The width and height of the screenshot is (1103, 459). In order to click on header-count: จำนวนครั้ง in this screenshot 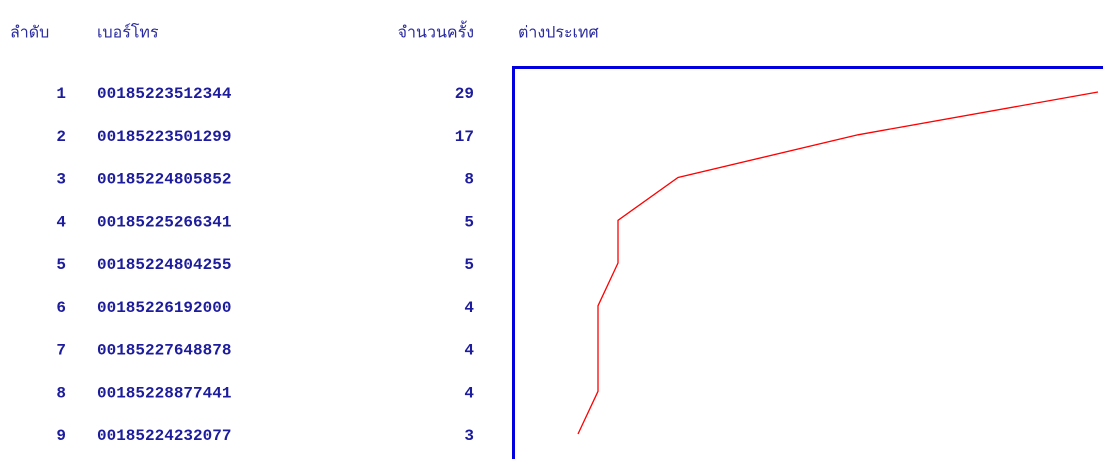, I will do `click(436, 31)`.